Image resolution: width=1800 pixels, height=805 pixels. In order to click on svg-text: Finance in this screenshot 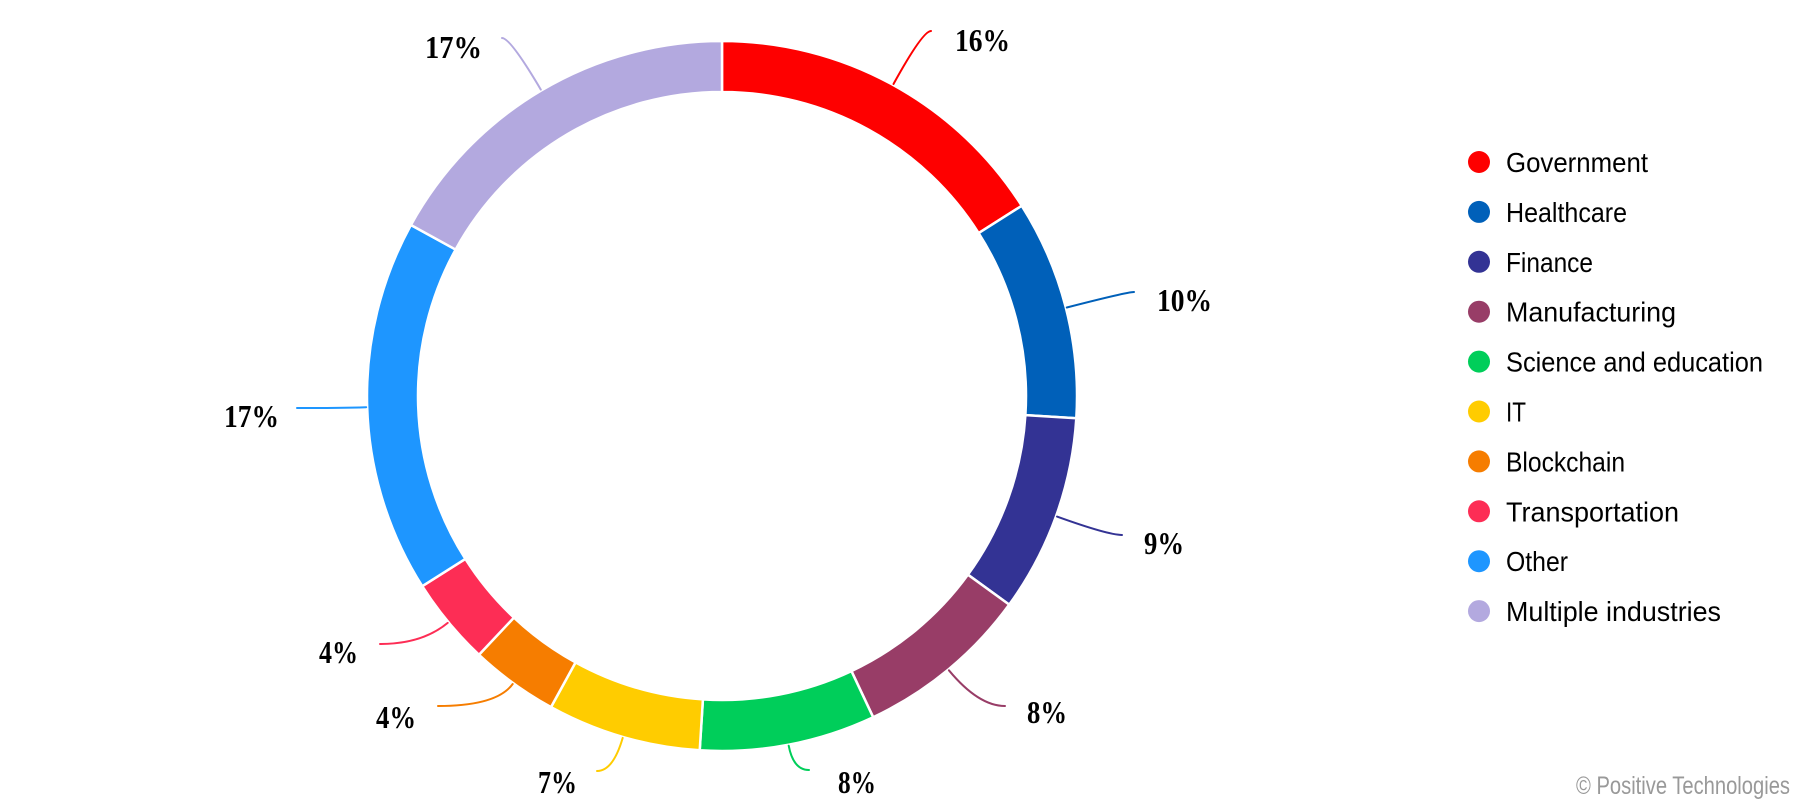, I will do `click(1549, 262)`.